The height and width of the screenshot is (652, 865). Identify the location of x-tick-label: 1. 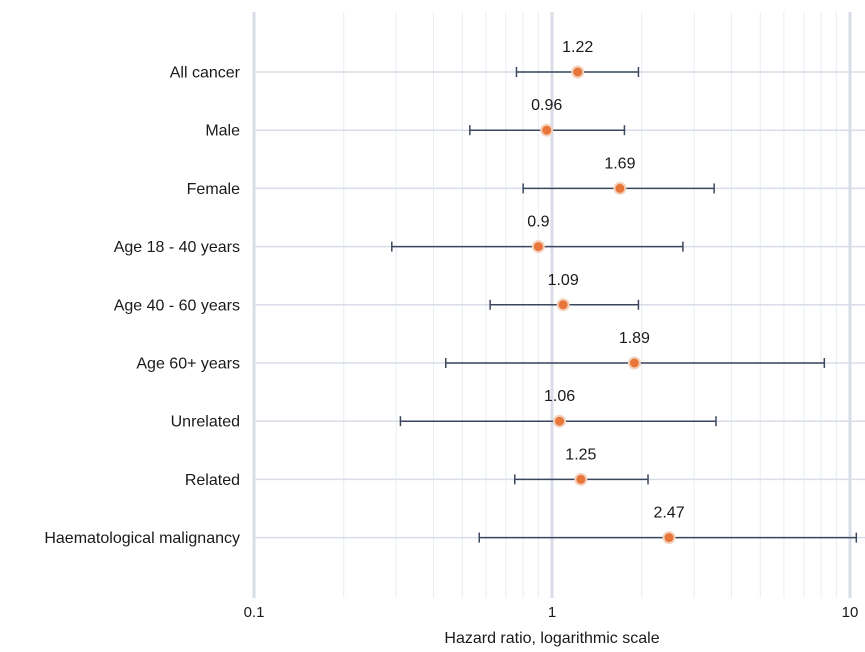
(552, 612).